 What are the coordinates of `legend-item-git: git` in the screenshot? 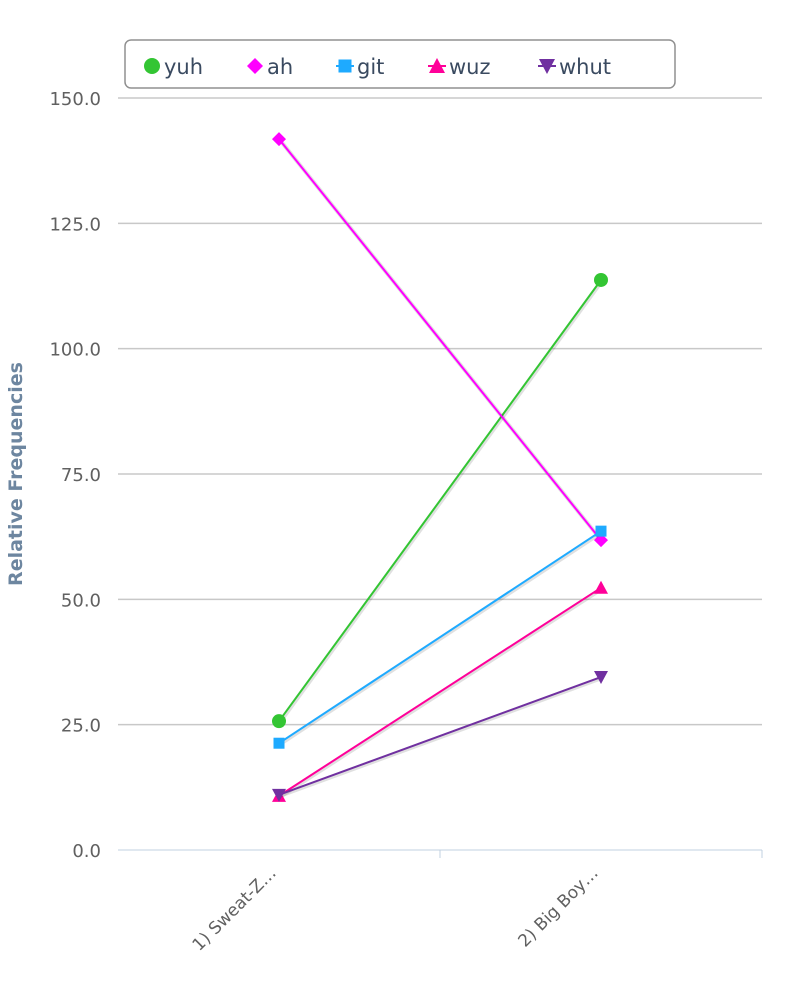 It's located at (360, 67).